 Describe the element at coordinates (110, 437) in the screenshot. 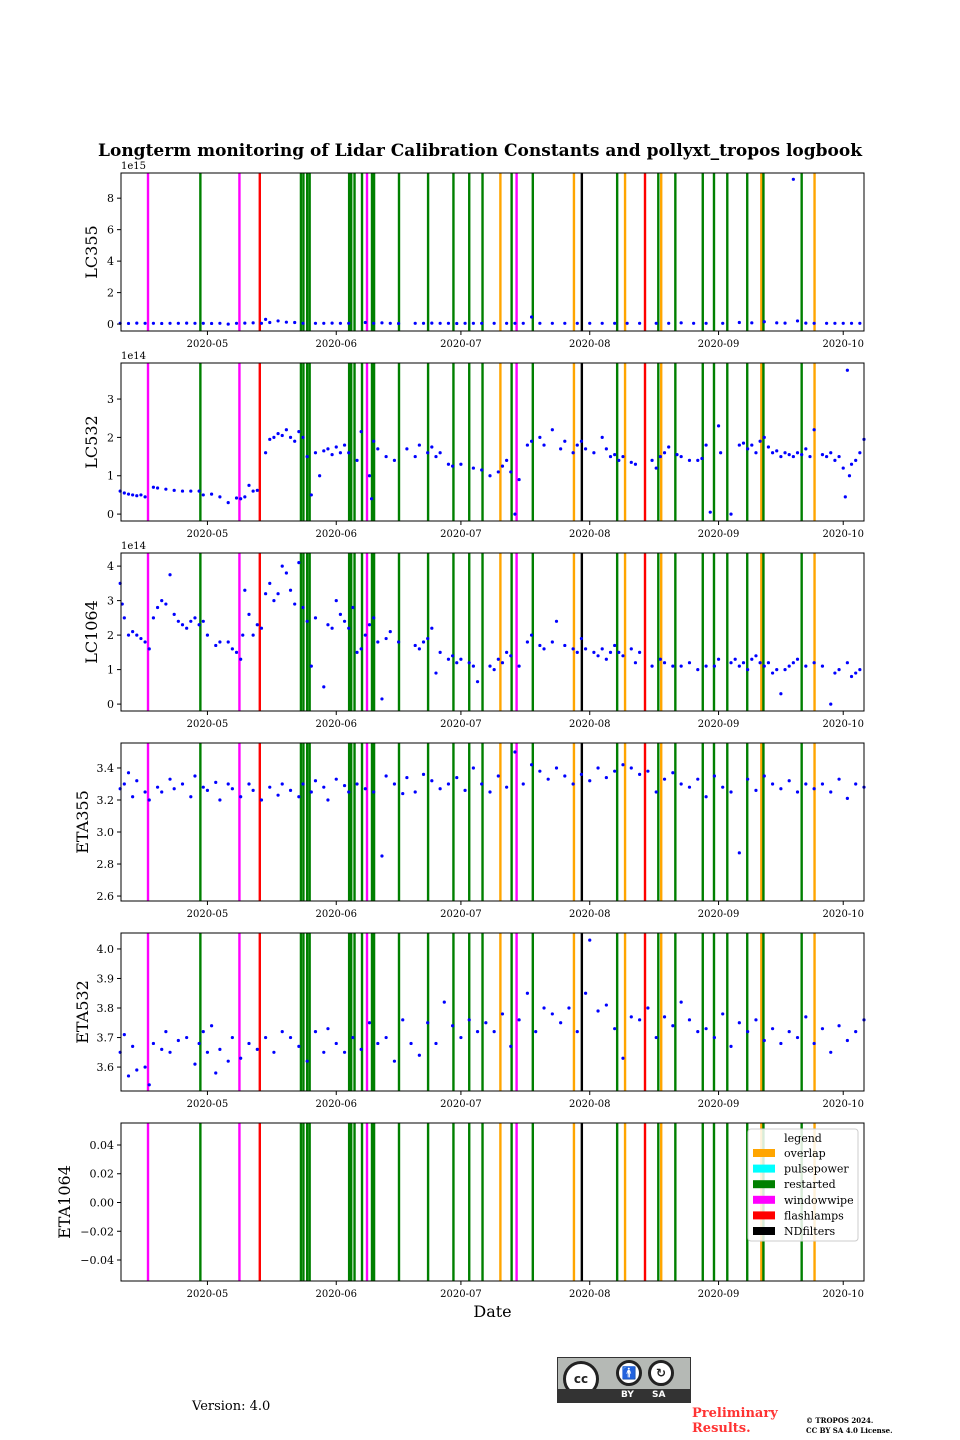

I see `y-tick-label: 2` at that location.